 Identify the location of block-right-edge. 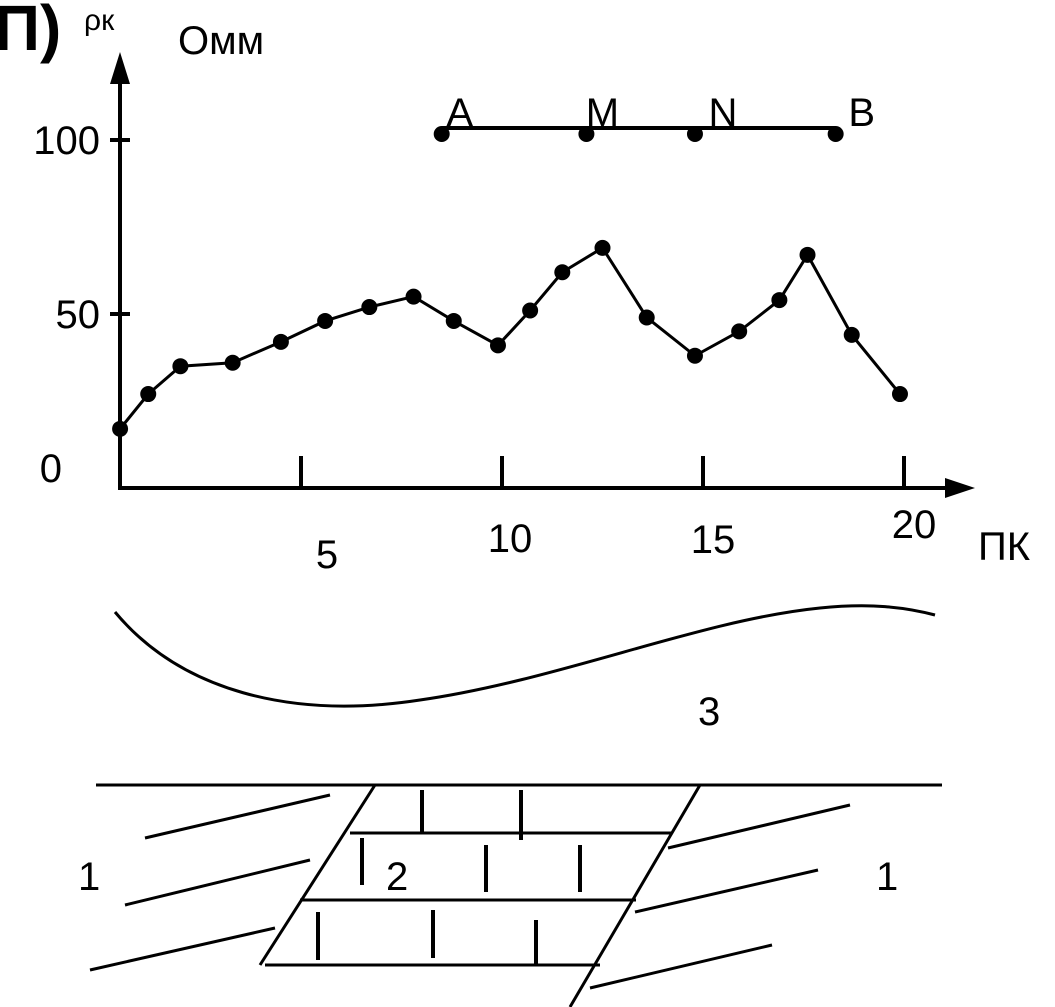
(635, 895).